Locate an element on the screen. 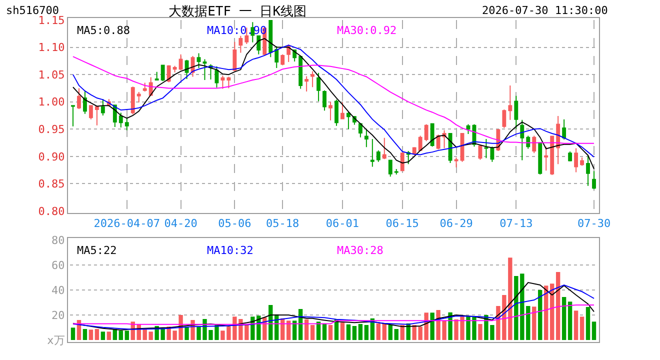 This screenshot has height=360, width=660. y-tick-label: 1.00 is located at coordinates (51, 102).